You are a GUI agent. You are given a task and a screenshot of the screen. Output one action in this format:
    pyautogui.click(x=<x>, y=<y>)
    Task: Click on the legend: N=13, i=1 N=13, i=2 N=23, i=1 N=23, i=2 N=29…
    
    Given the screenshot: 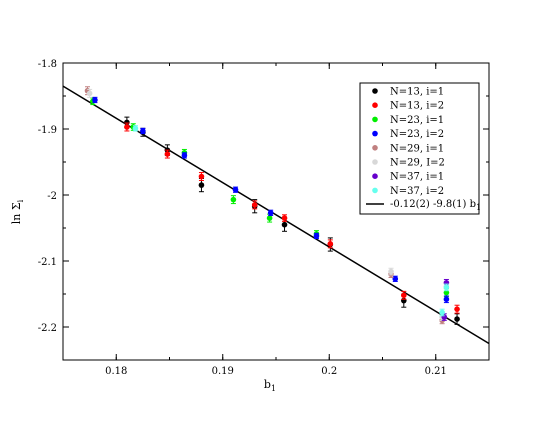 What is the action you would take?
    pyautogui.click(x=420, y=148)
    